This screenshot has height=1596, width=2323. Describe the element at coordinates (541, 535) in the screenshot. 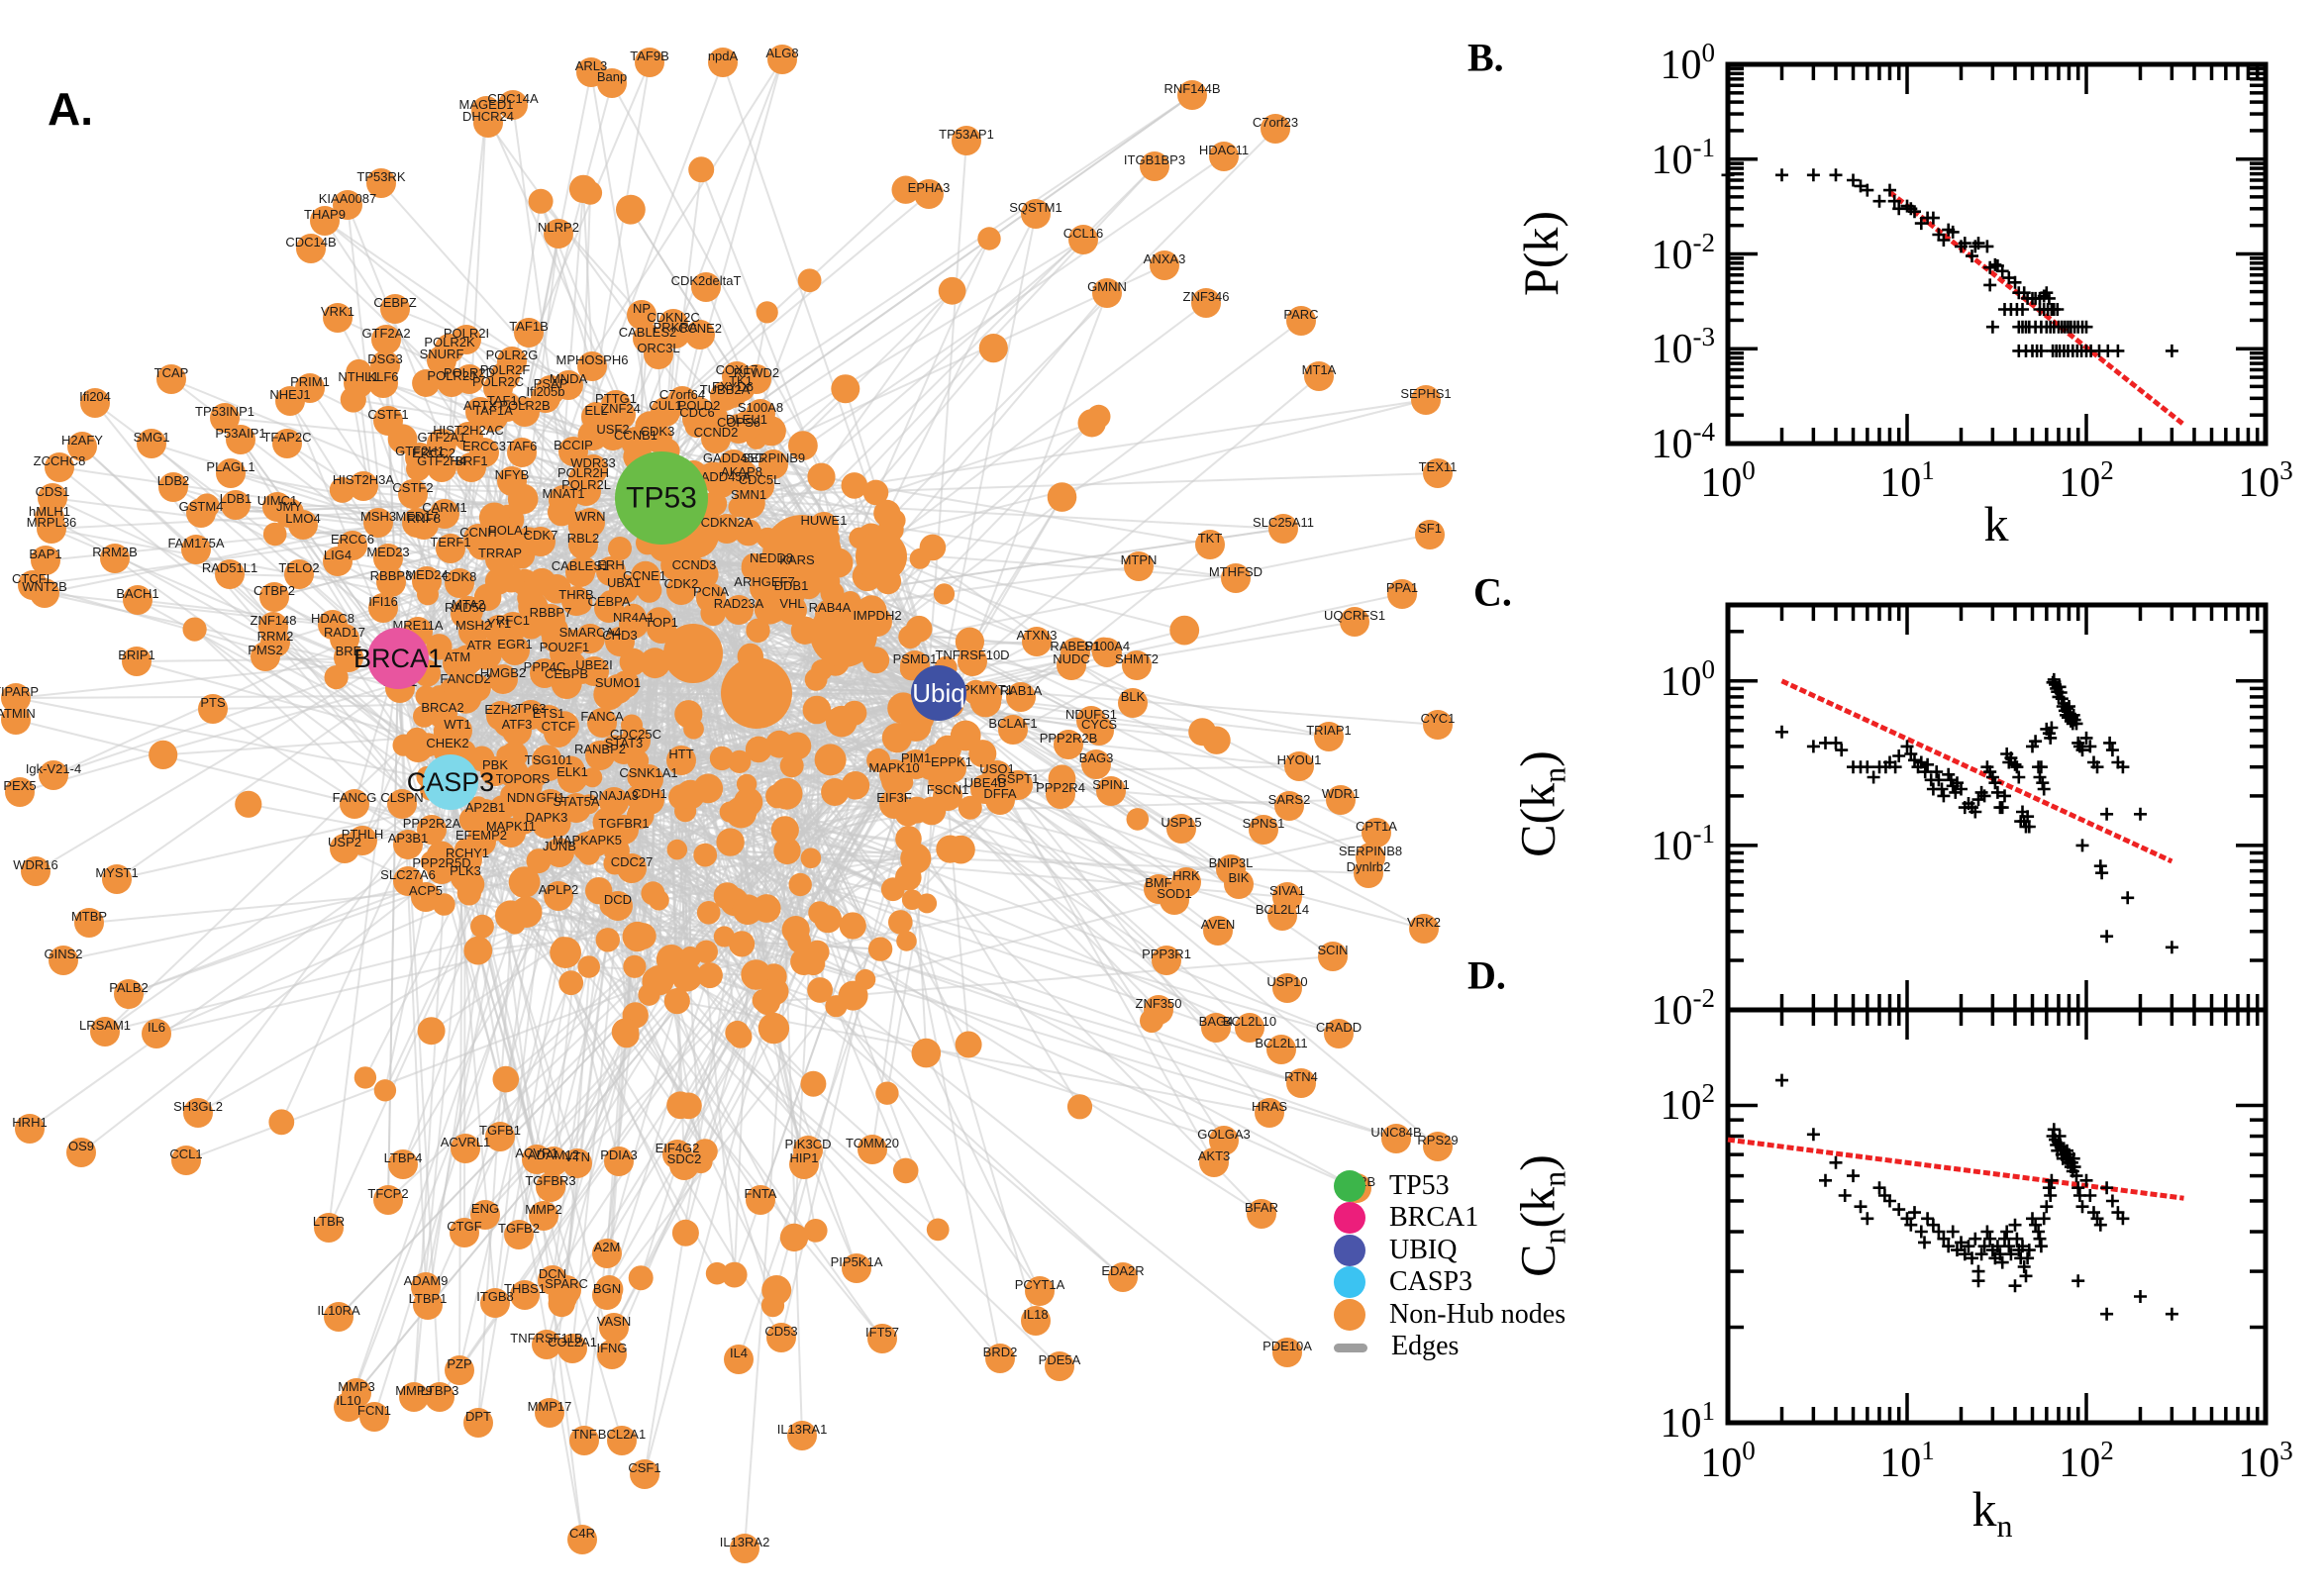

I see `network-node-label: CDK7` at that location.